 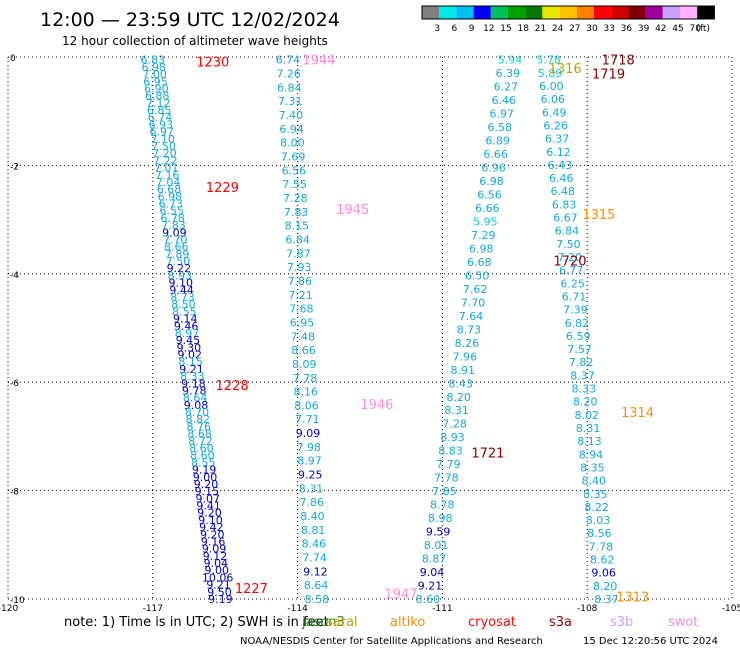 I want to click on wave-height-point: 9.08, so click(x=196, y=405).